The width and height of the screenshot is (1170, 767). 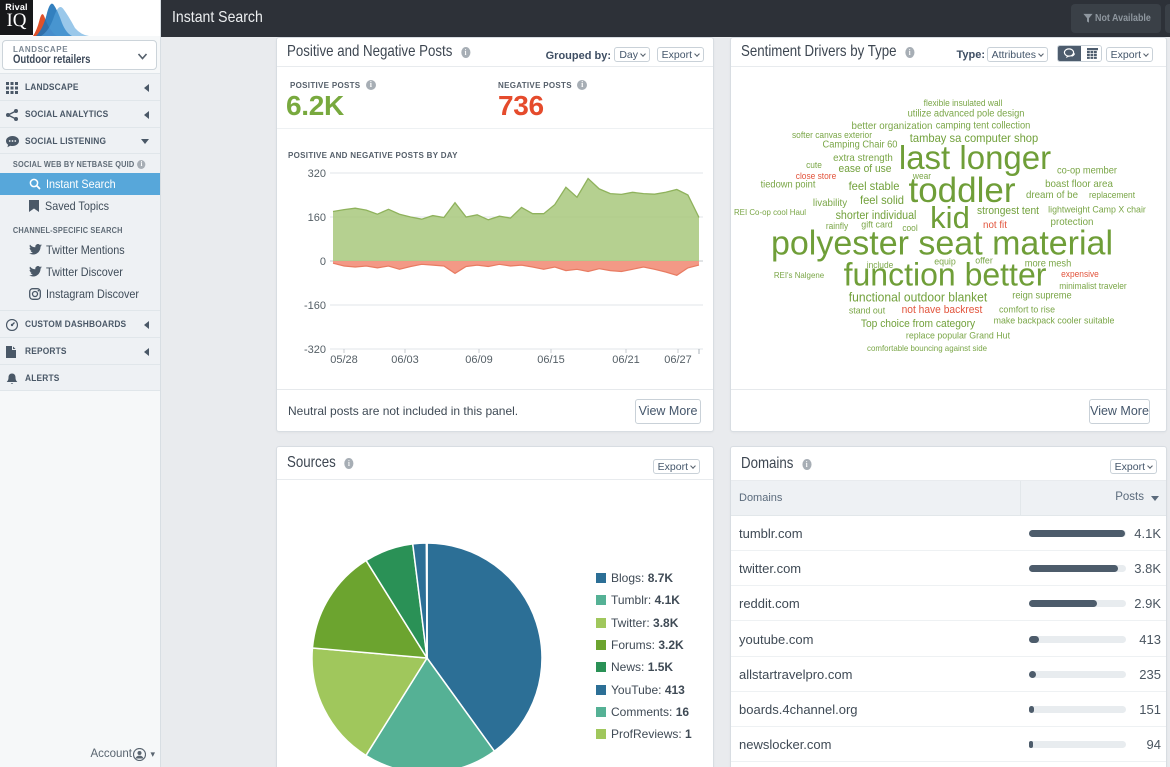 What do you see at coordinates (551, 360) in the screenshot?
I see `svg-text: 06/15` at bounding box center [551, 360].